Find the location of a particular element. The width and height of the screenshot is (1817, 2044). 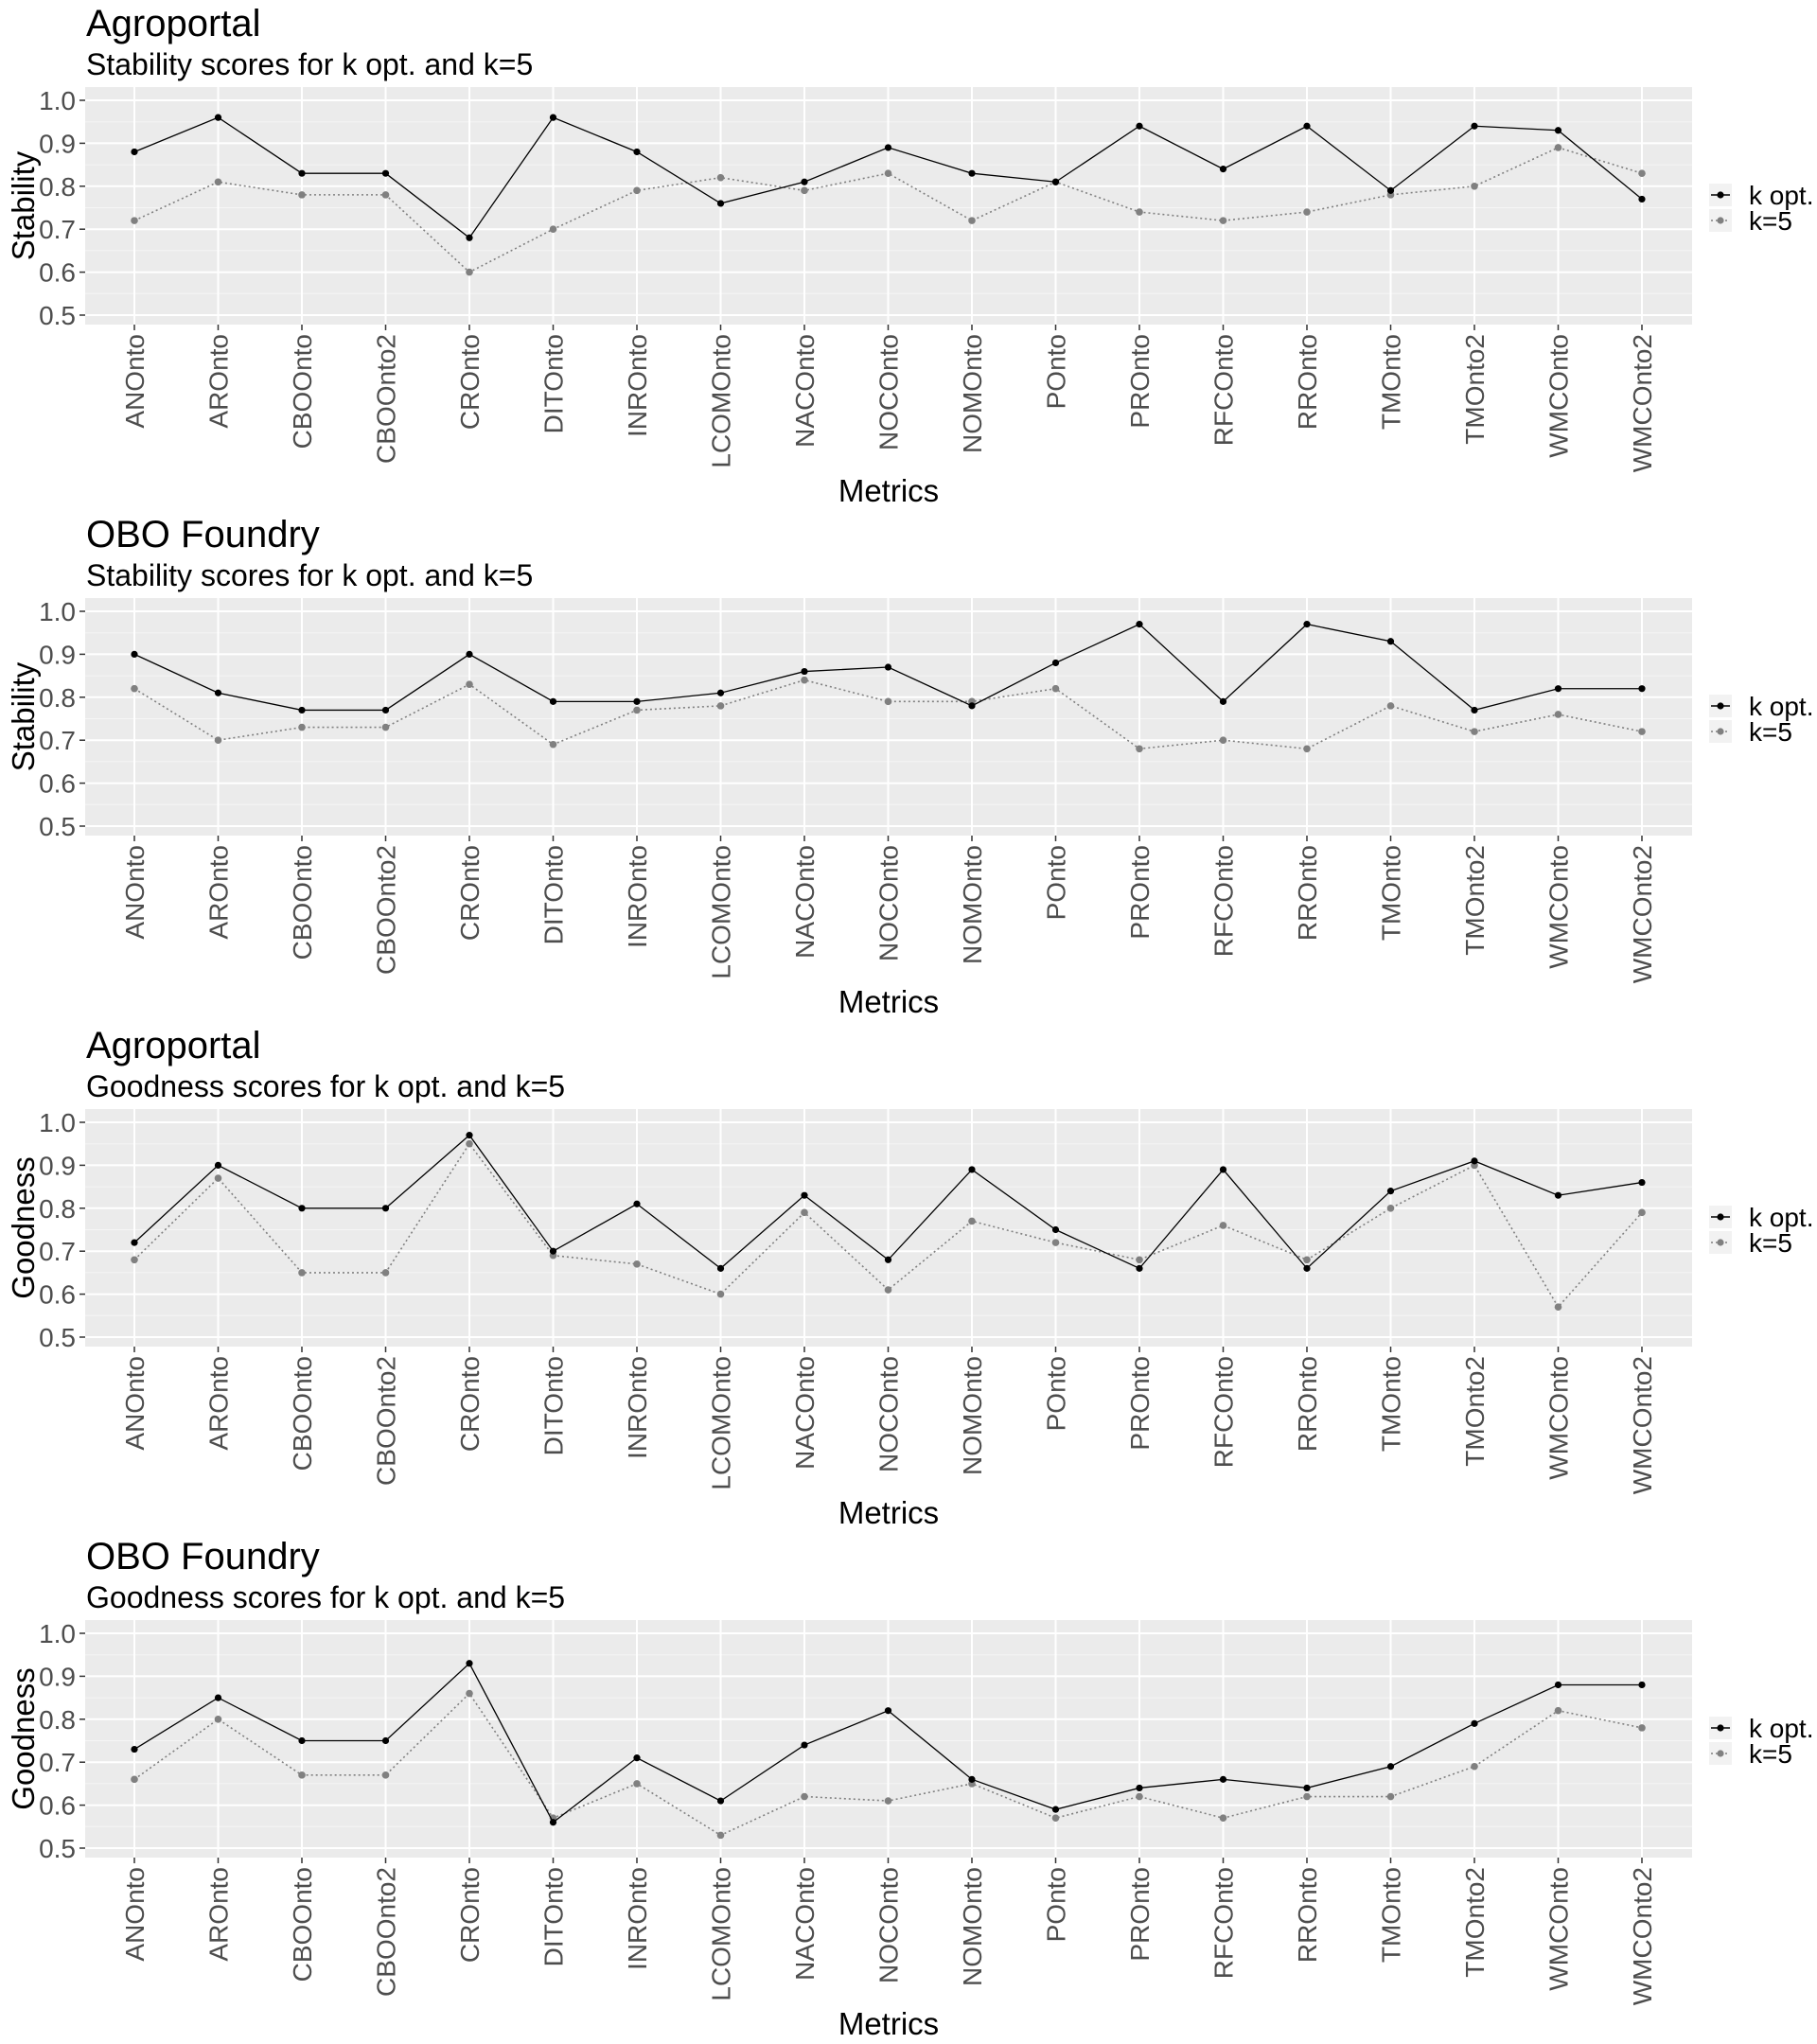

x-tick-label: NACOnto is located at coordinates (805, 902).